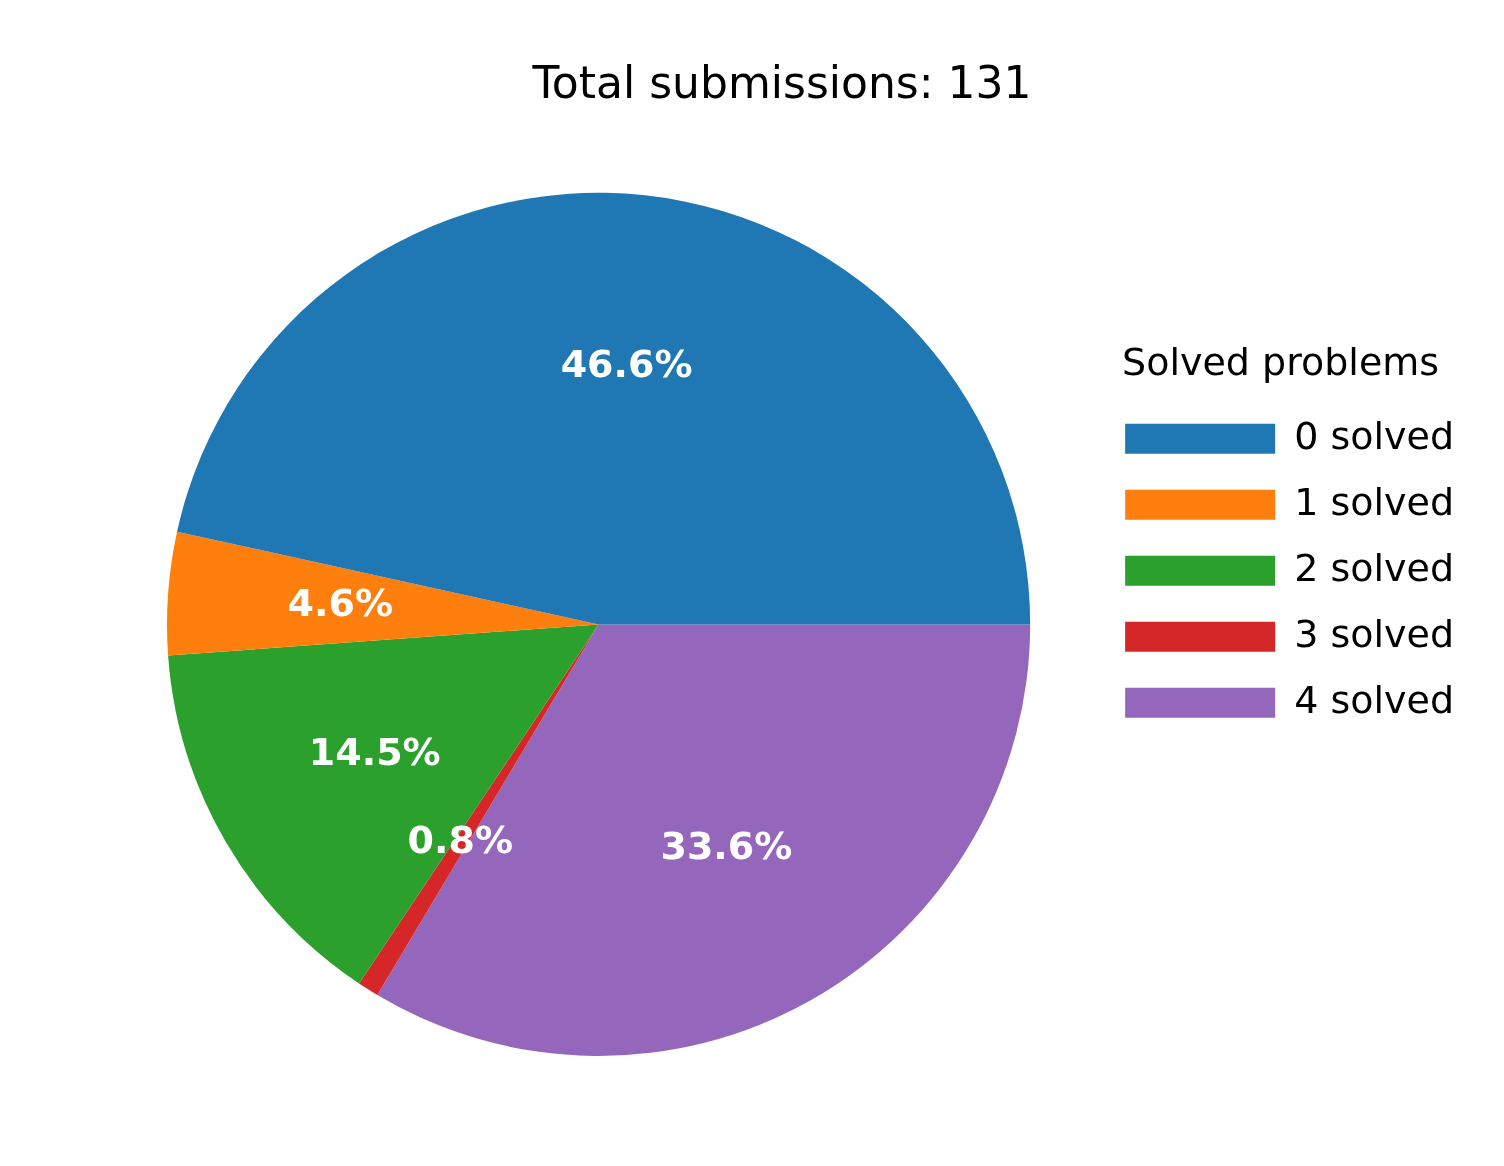 The width and height of the screenshot is (1504, 1166). What do you see at coordinates (781, 82) in the screenshot?
I see `chart-title: Total submissions: 131` at bounding box center [781, 82].